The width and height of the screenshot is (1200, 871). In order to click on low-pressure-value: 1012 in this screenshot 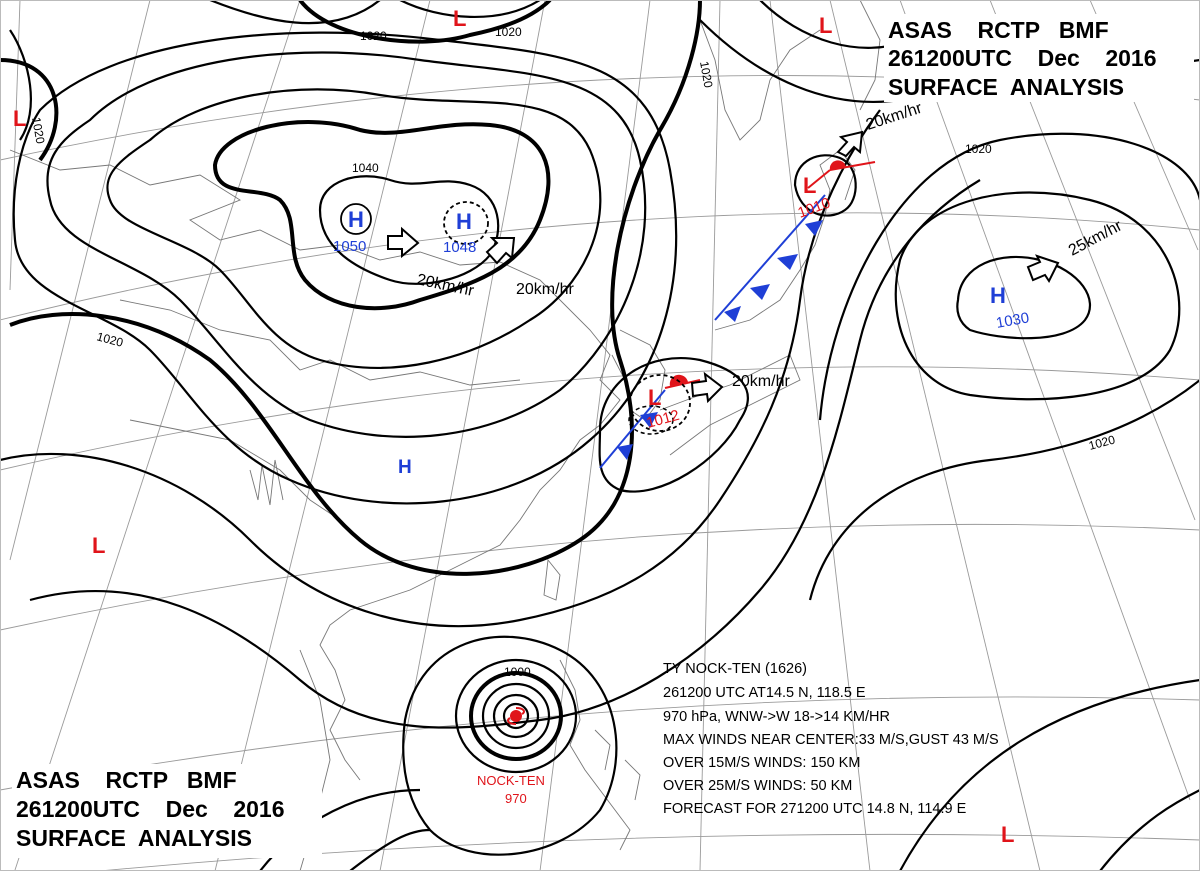, I will do `click(663, 419)`.